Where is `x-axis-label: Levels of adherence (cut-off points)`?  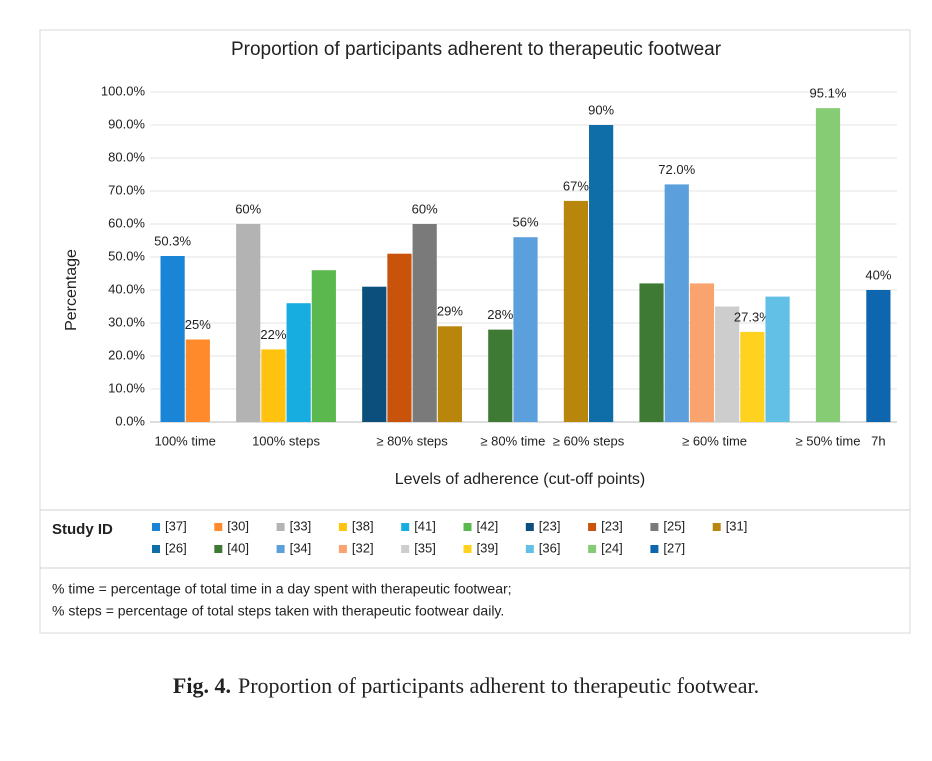 x-axis-label: Levels of adherence (cut-off points) is located at coordinates (520, 479).